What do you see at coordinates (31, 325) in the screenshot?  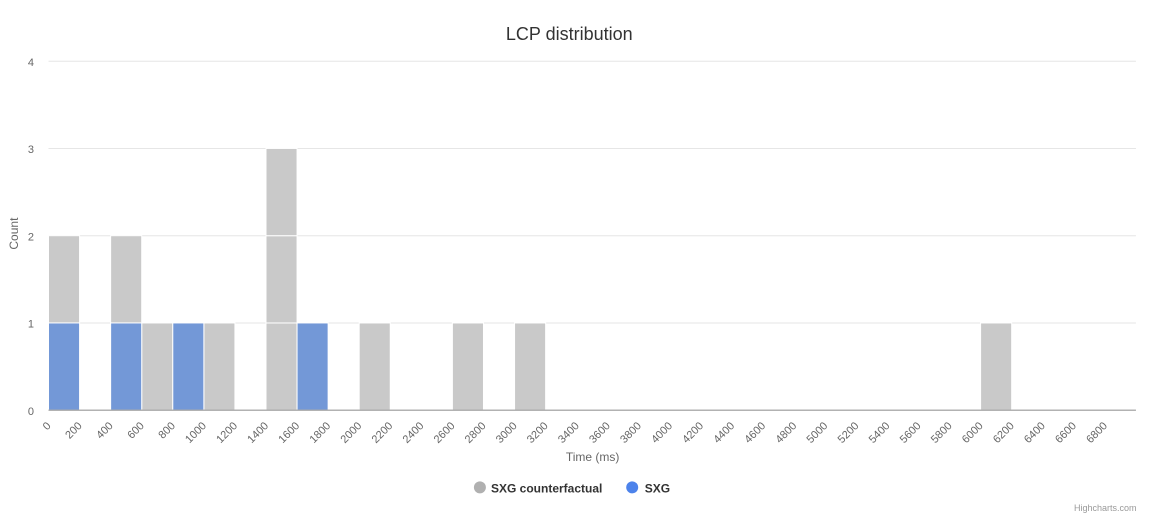 I see `svg-text: 1` at bounding box center [31, 325].